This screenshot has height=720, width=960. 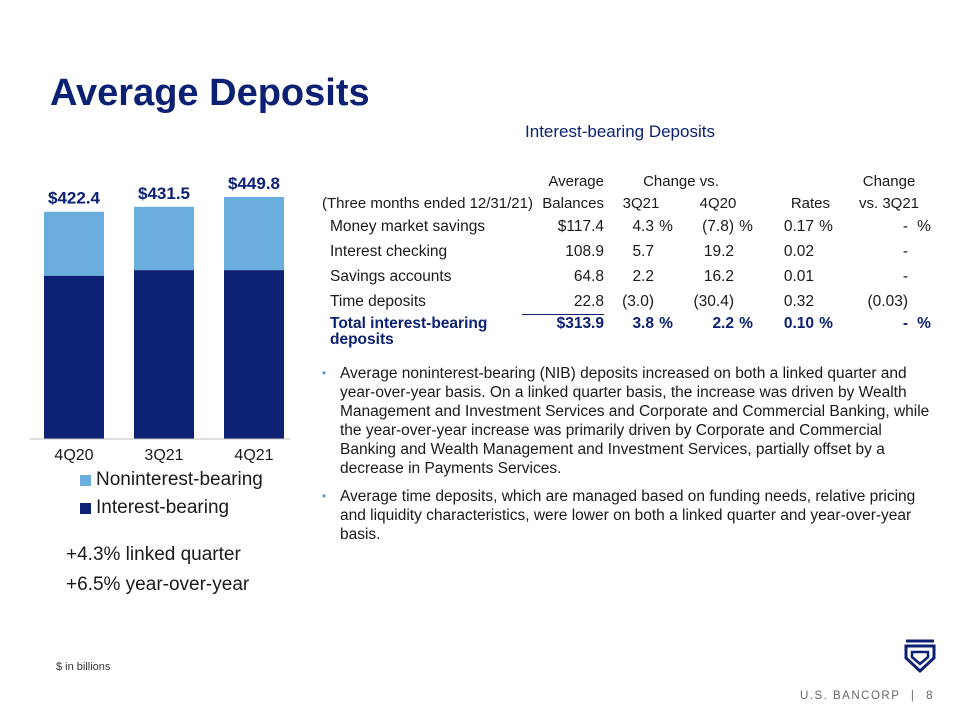 I want to click on header-balances: Balances, so click(x=573, y=203).